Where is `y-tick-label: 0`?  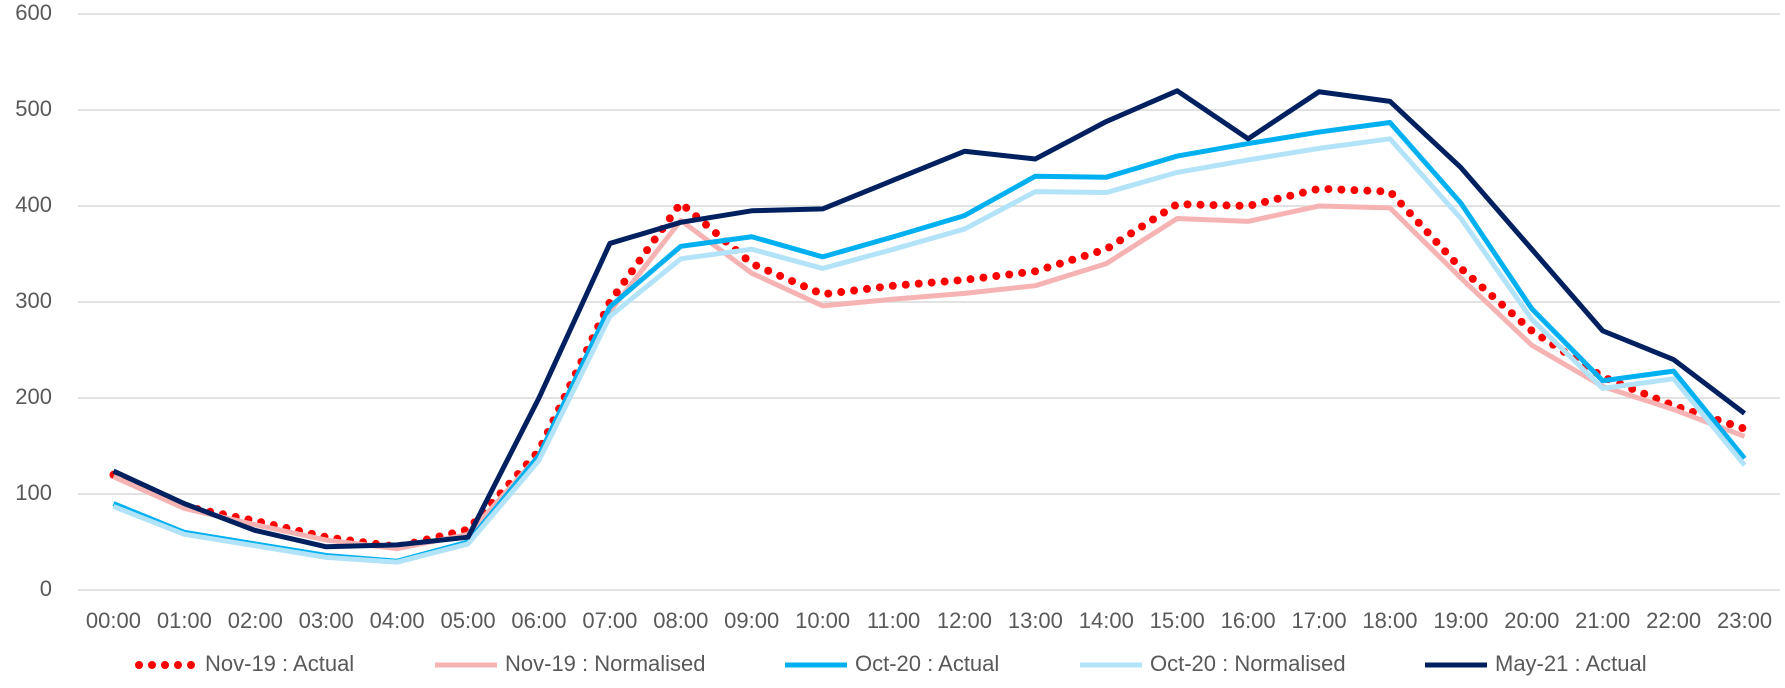 y-tick-label: 0 is located at coordinates (46, 588).